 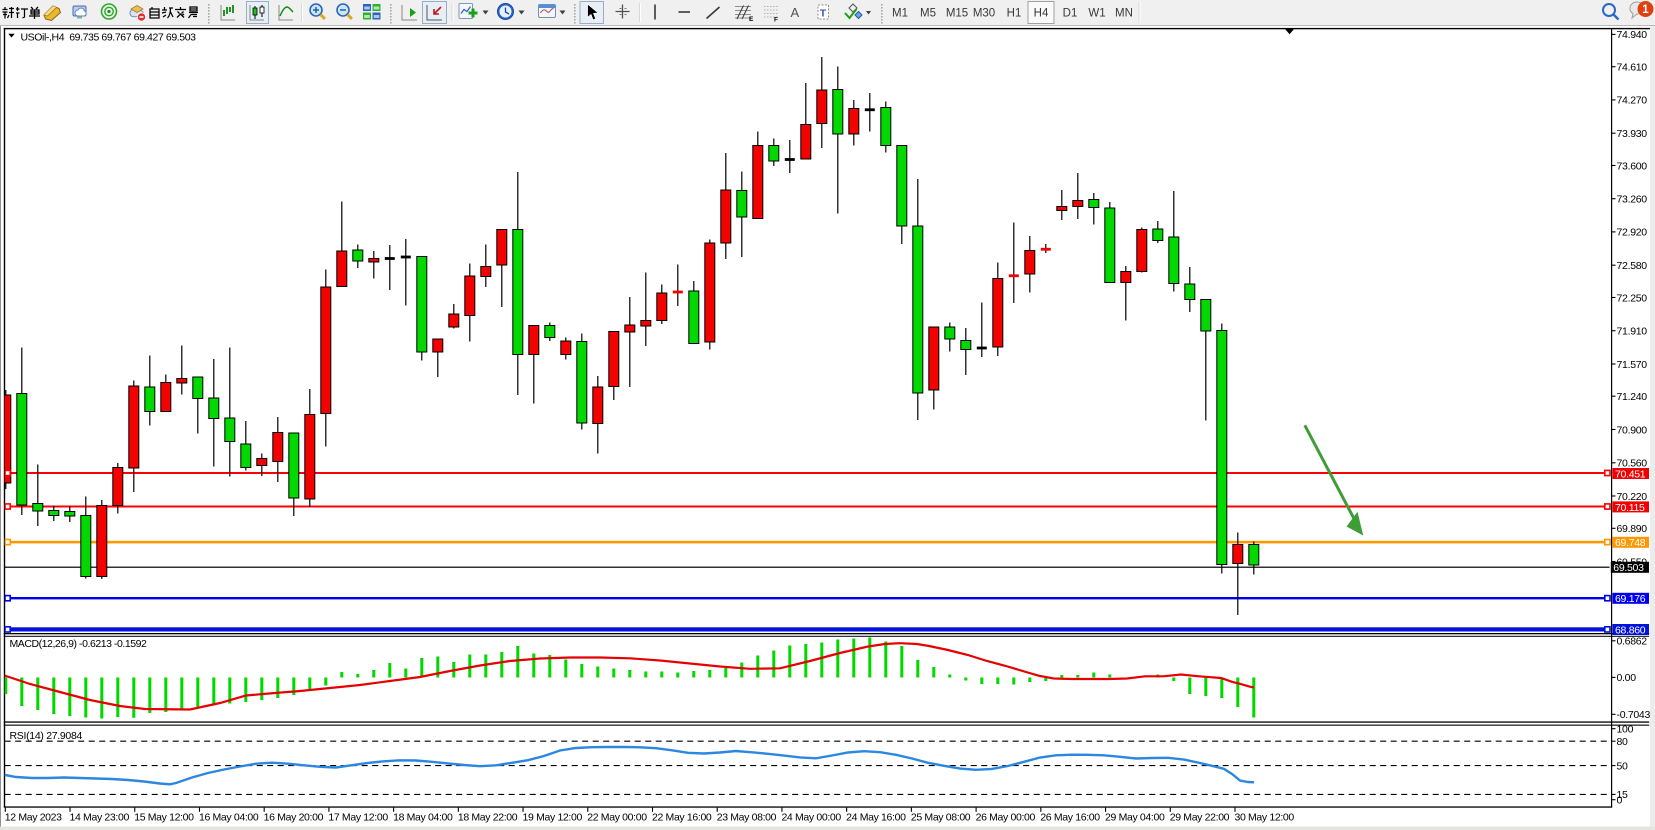 I want to click on svg-text: 24 May 16:00, so click(x=876, y=818).